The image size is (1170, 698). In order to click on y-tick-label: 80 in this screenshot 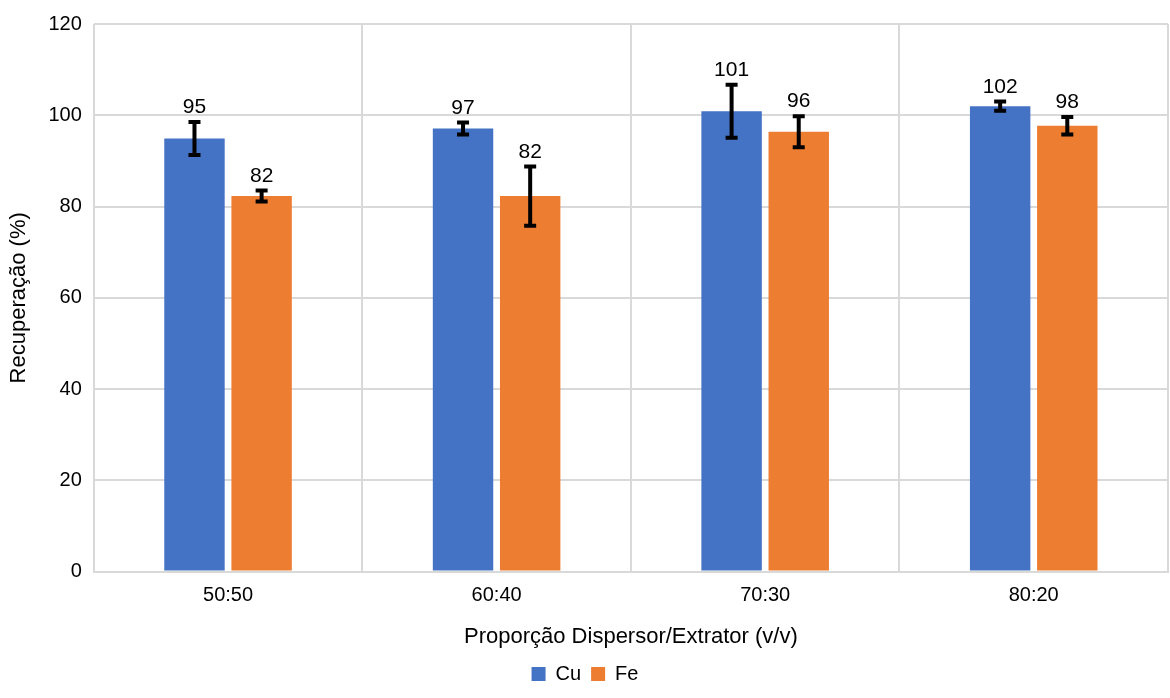, I will do `click(70, 205)`.